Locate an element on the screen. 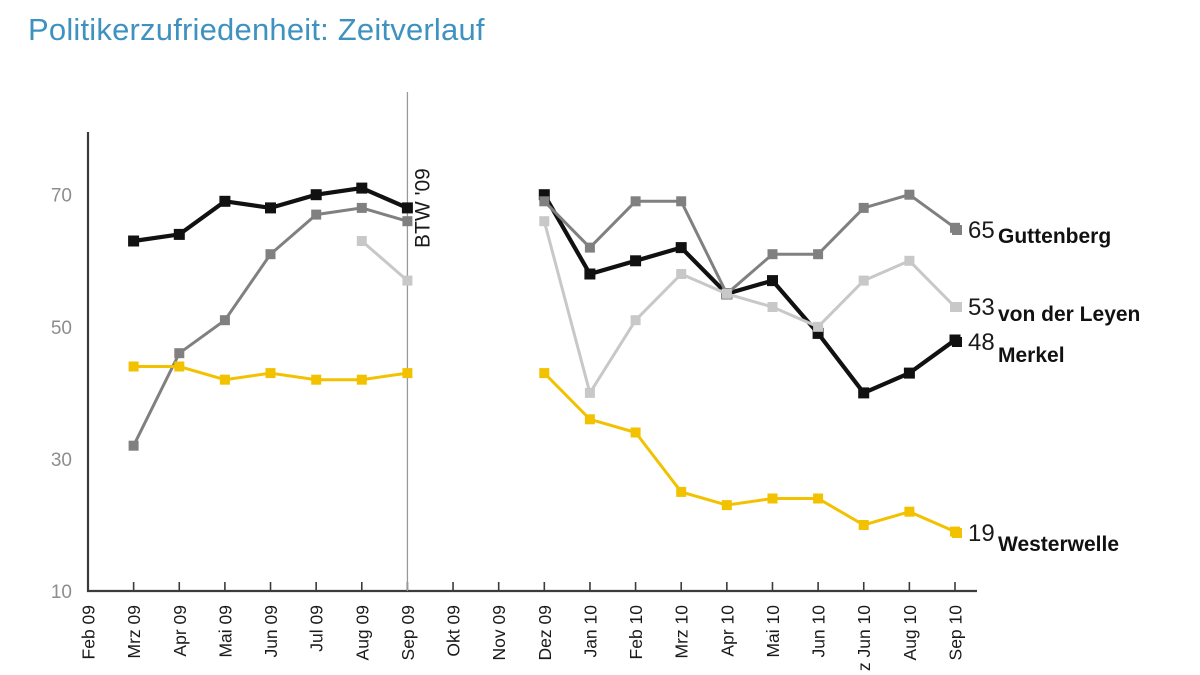 The height and width of the screenshot is (675, 1200). series-line-merkel is located at coordinates (749, 294).